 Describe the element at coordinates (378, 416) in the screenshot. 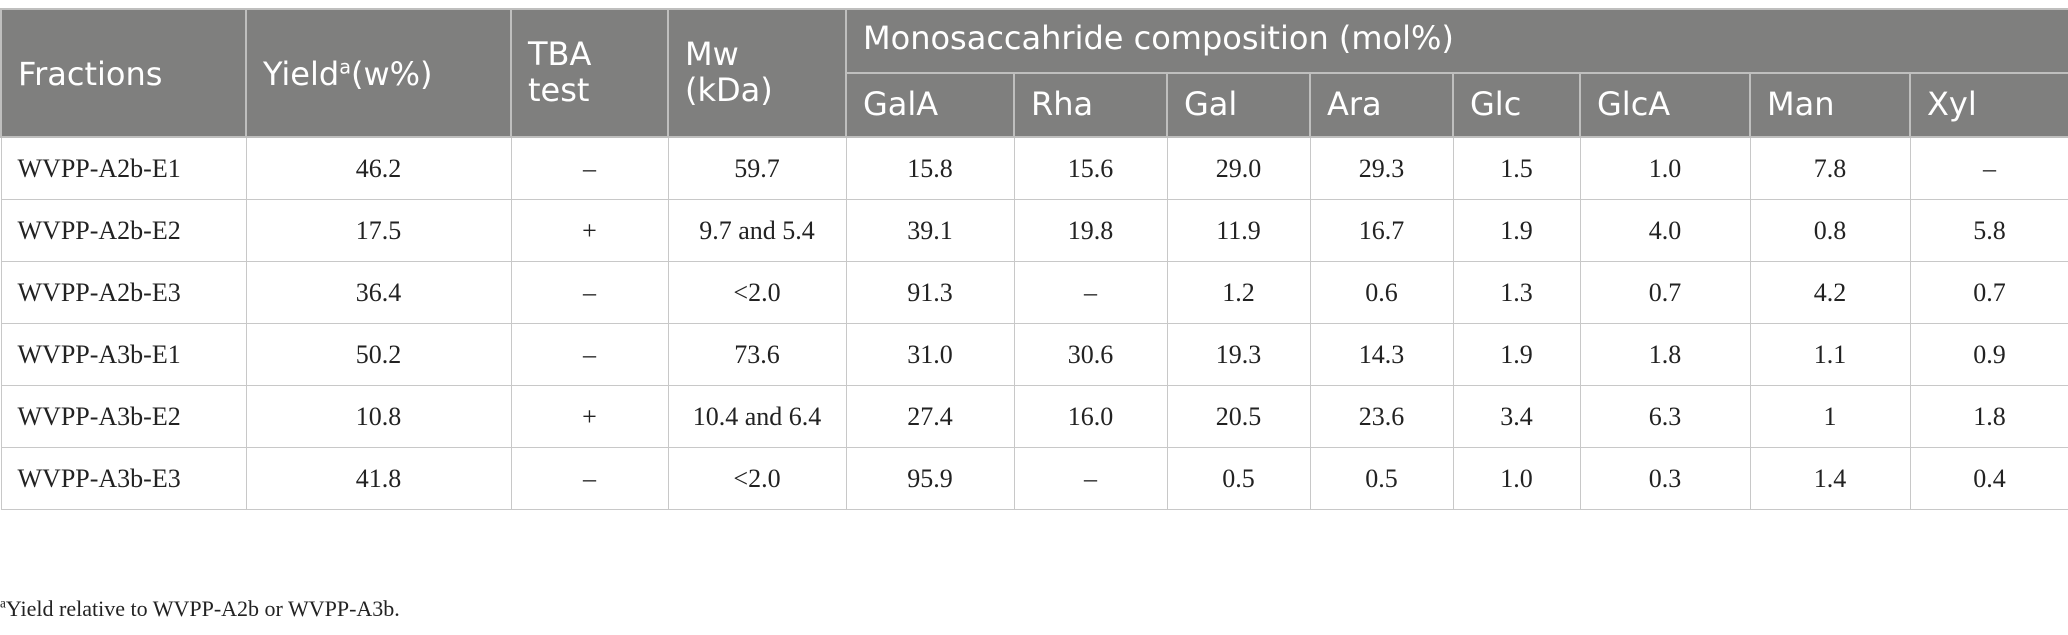

I see `cell-yield: 10.8` at that location.